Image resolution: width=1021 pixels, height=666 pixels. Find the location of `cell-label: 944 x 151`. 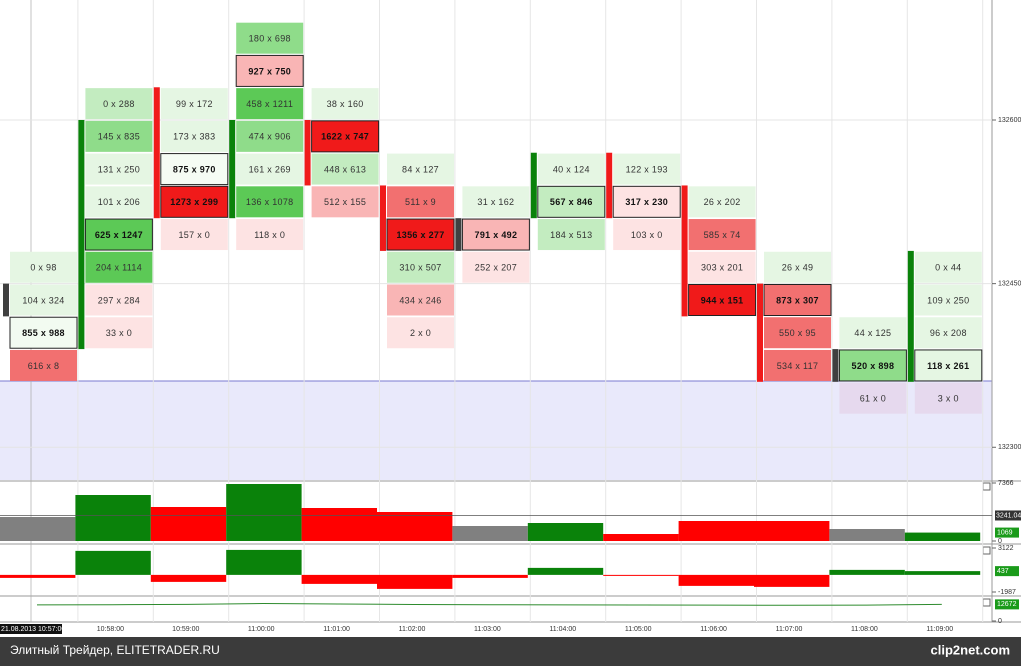

cell-label: 944 x 151 is located at coordinates (722, 300).